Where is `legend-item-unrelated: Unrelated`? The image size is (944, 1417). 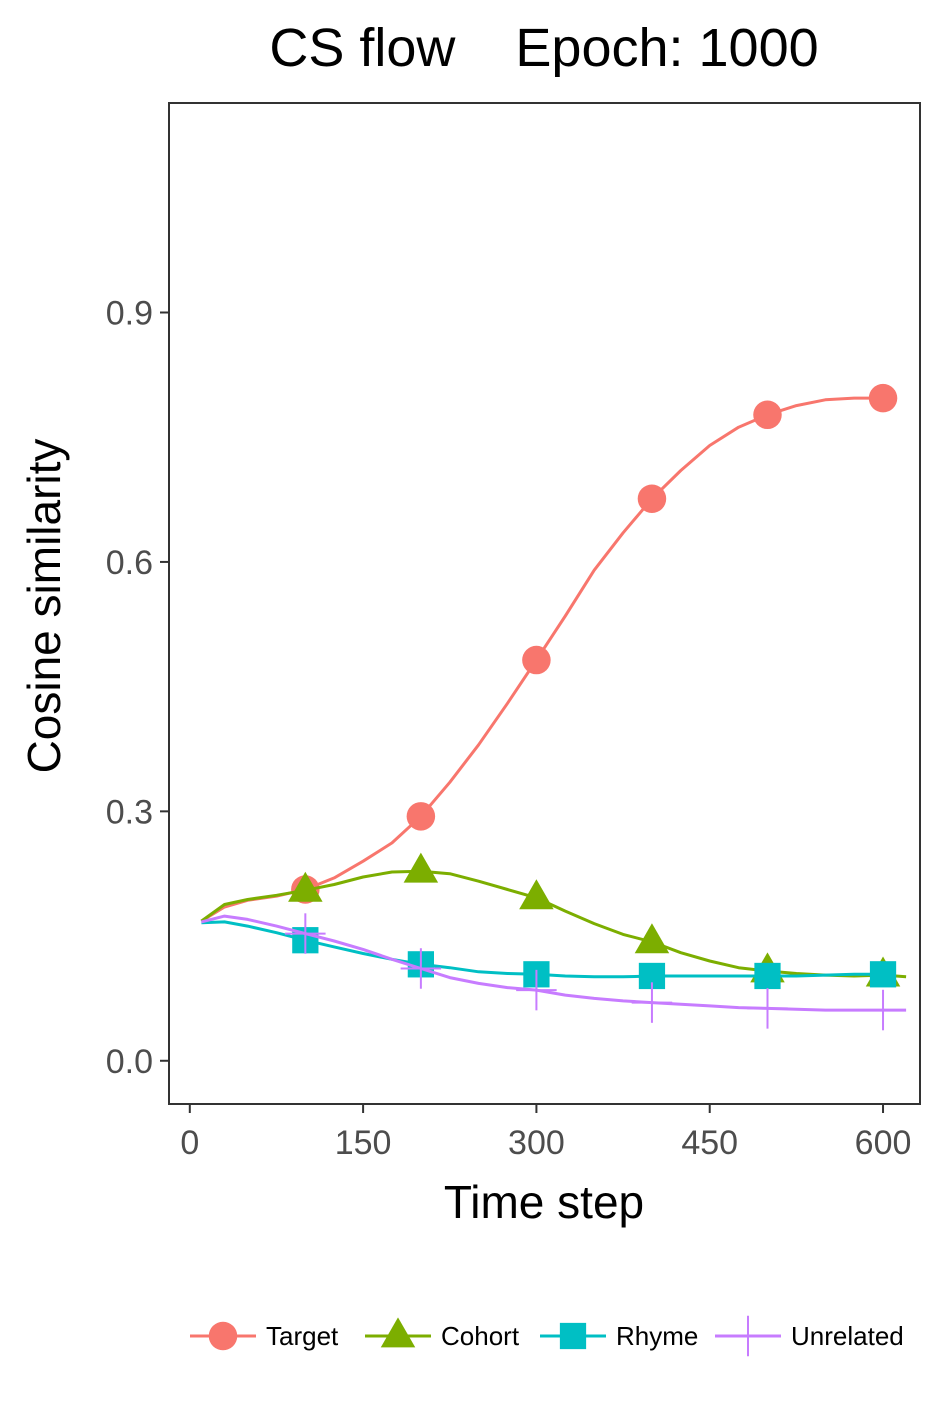
legend-item-unrelated: Unrelated is located at coordinates (809, 1336).